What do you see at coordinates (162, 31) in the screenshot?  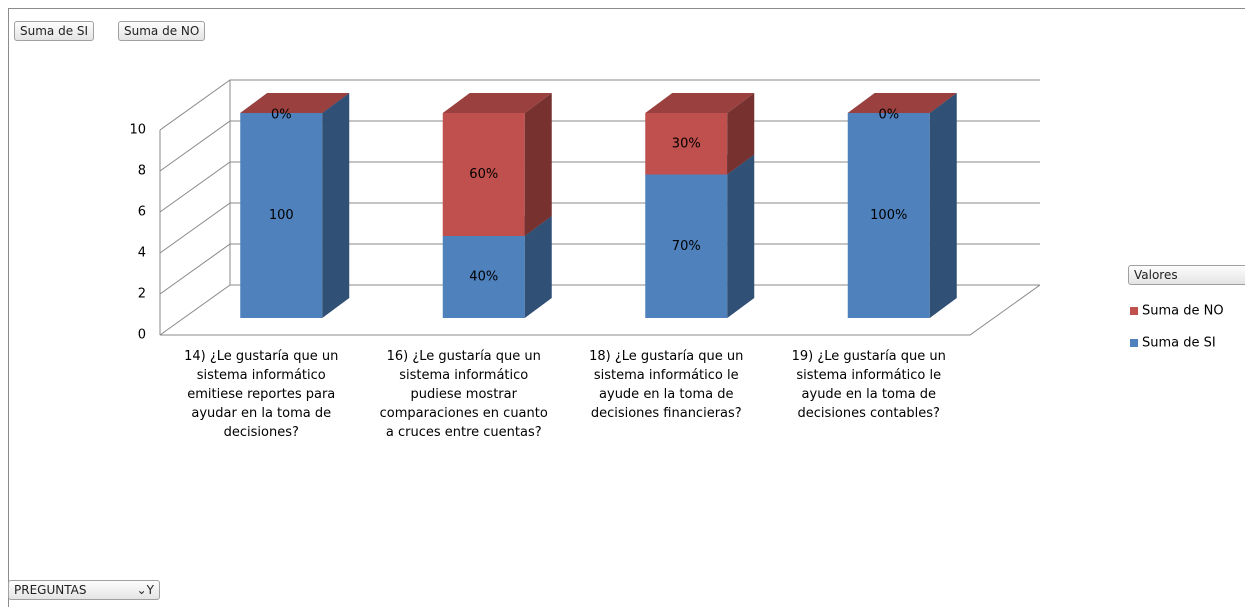 I see `field-button: Suma de NO` at bounding box center [162, 31].